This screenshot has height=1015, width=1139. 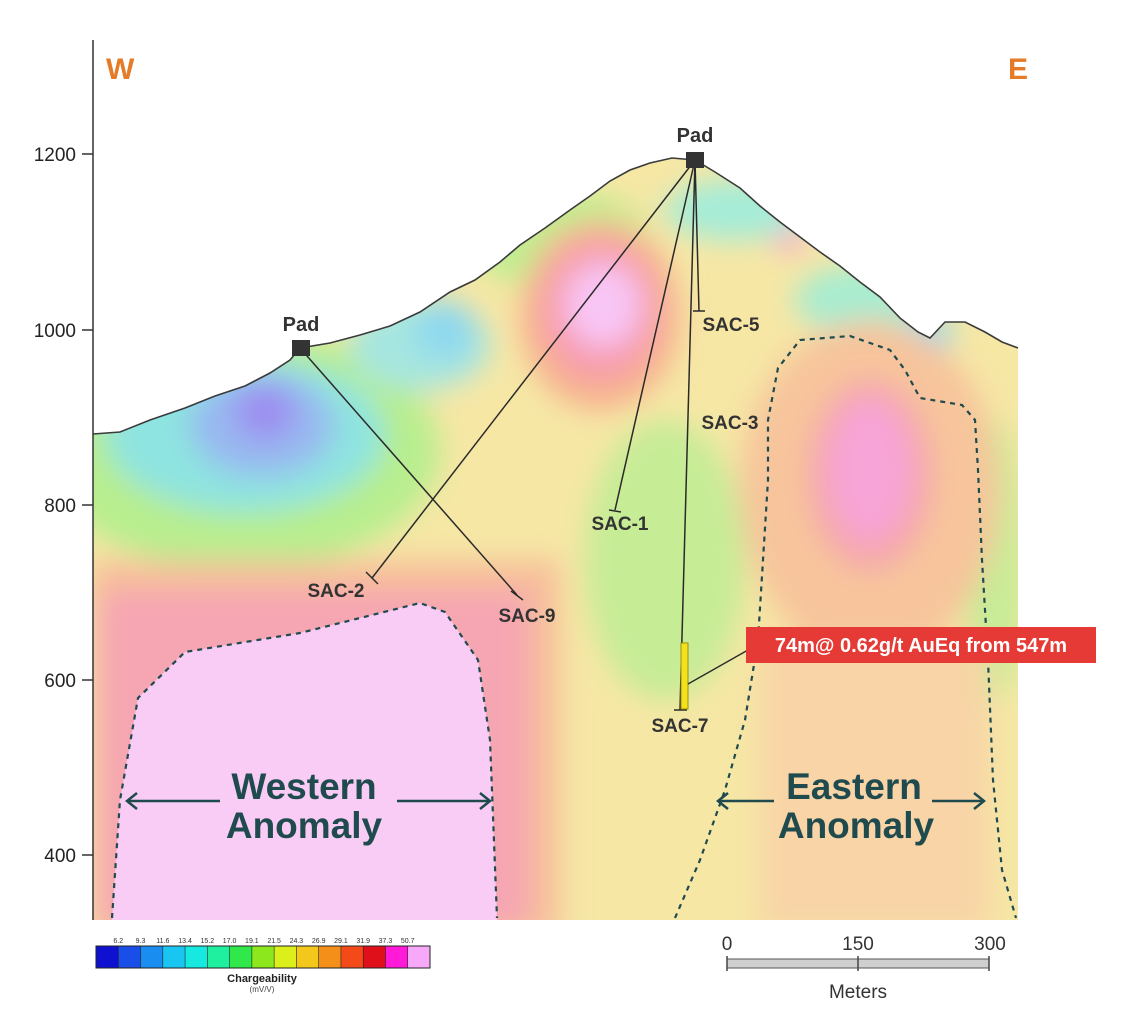 What do you see at coordinates (990, 944) in the screenshot?
I see `scale-tick-300: 300` at bounding box center [990, 944].